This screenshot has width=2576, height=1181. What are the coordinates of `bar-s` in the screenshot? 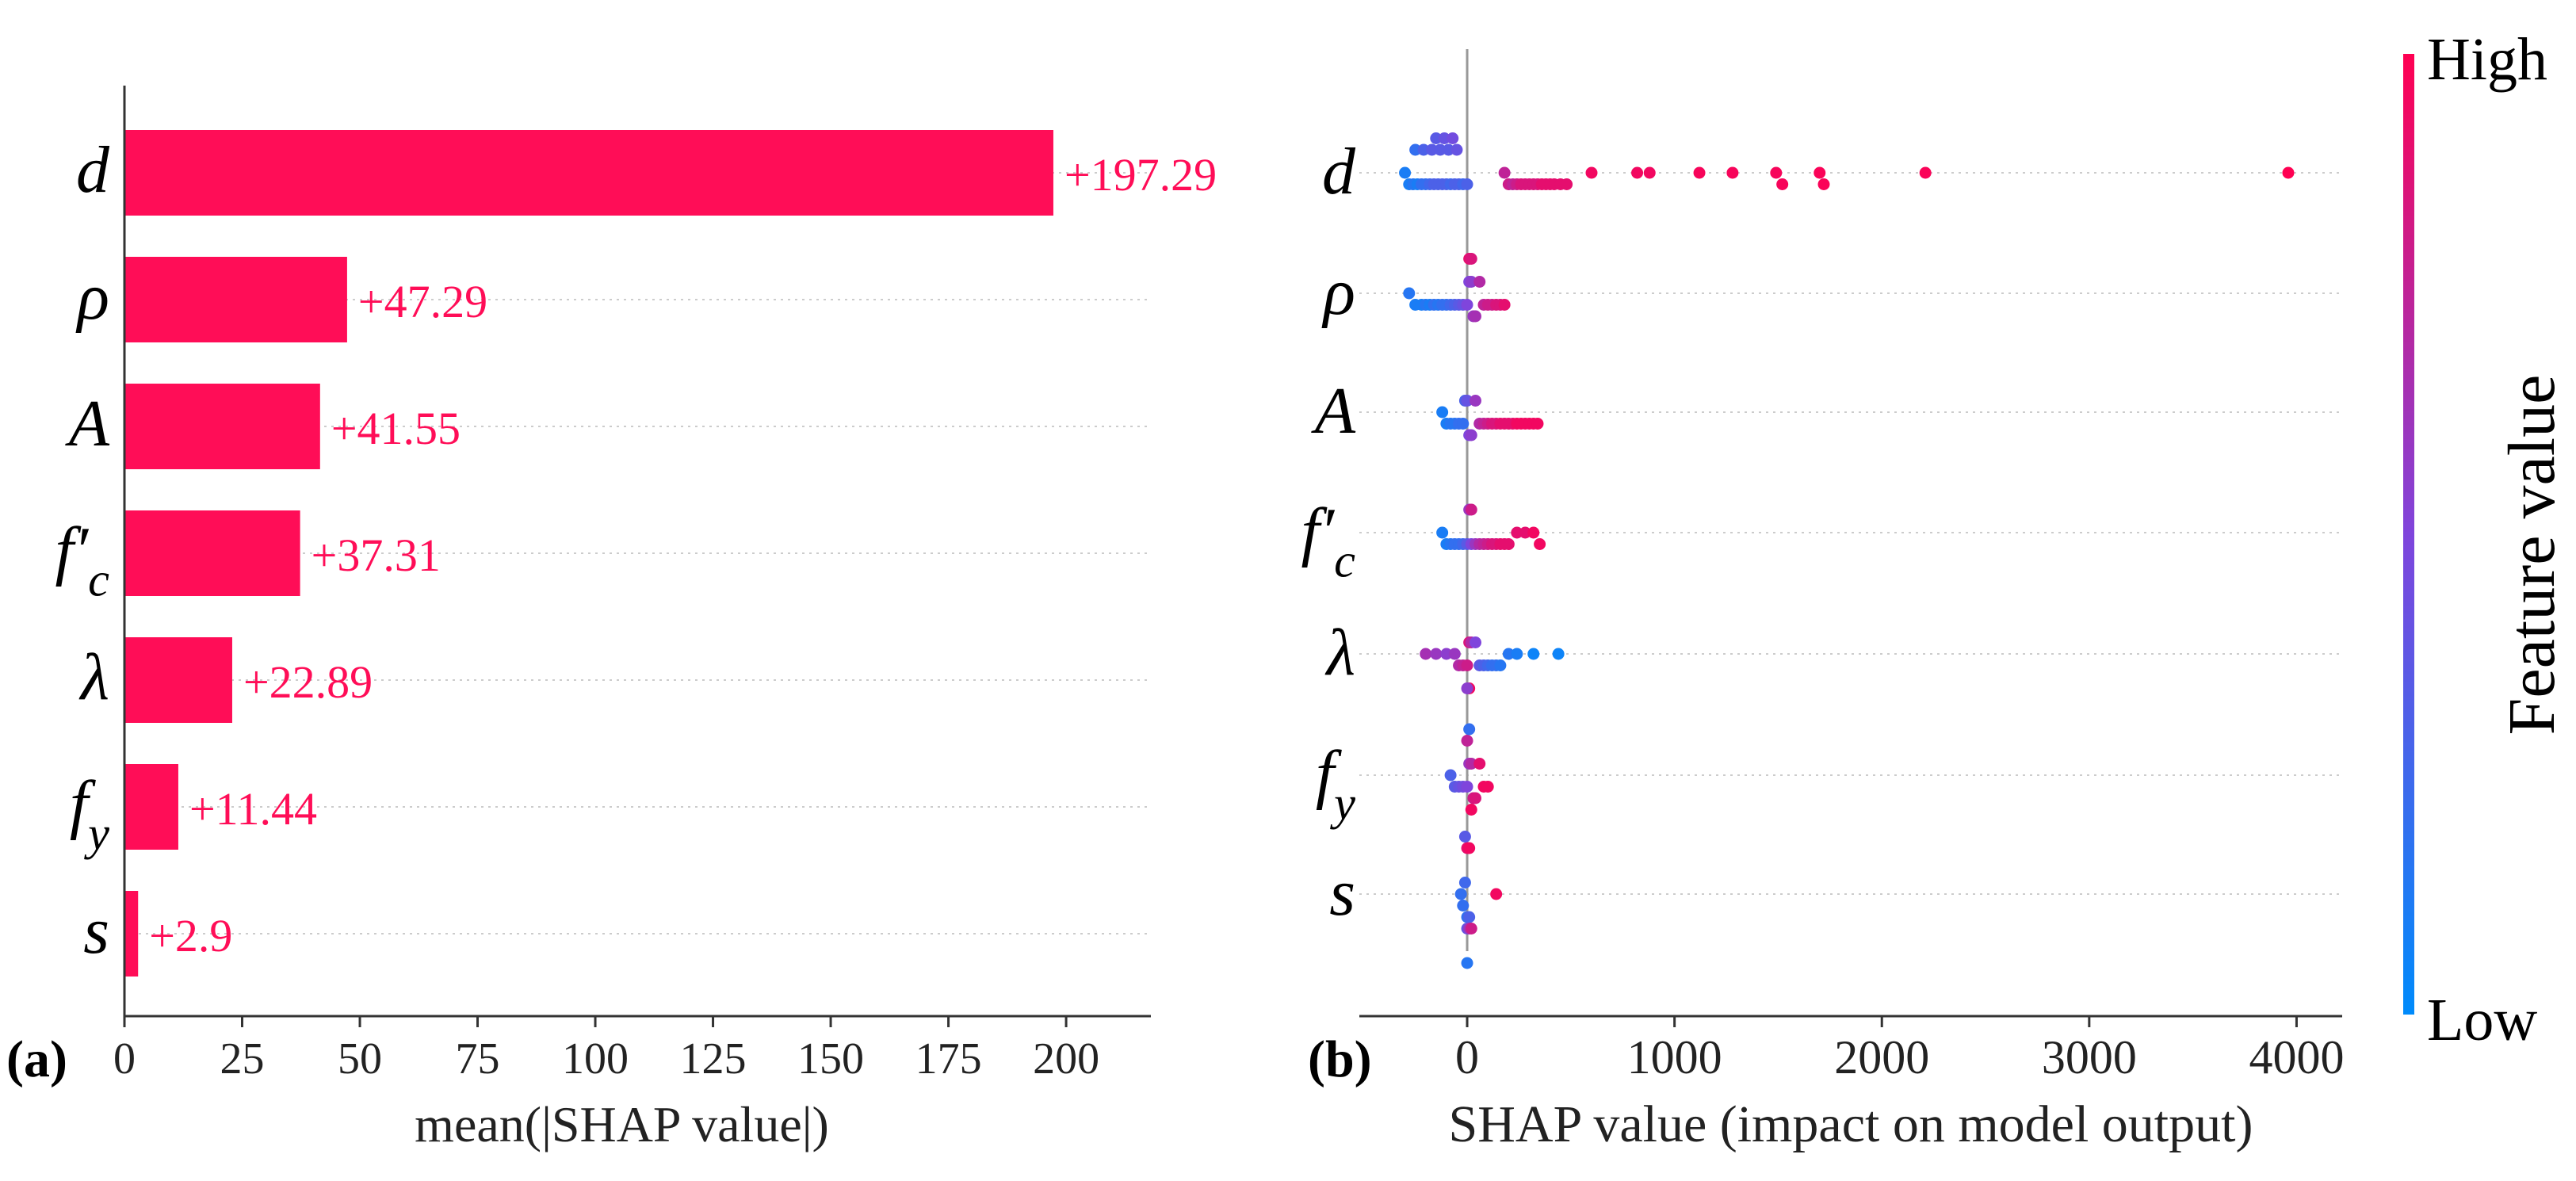 It's located at (131, 934).